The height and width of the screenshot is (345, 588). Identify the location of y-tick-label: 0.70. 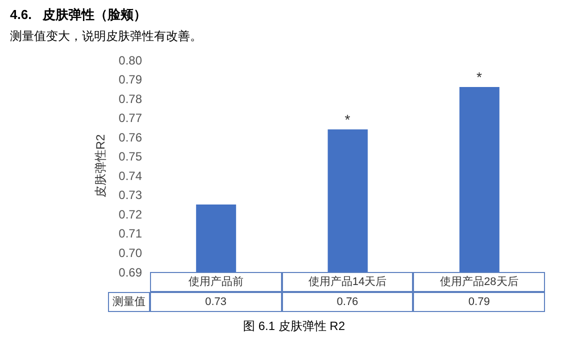
(130, 253).